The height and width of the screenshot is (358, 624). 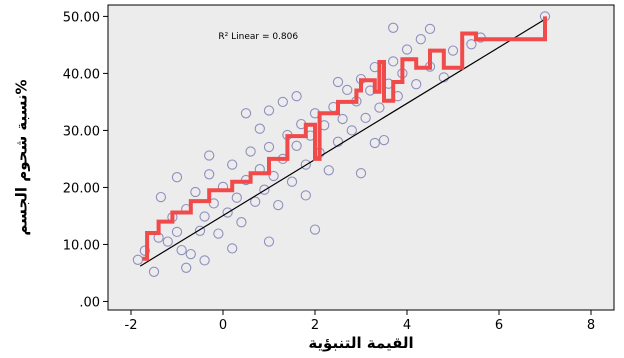 What do you see at coordinates (407, 325) in the screenshot?
I see `x-tick-label: 4` at bounding box center [407, 325].